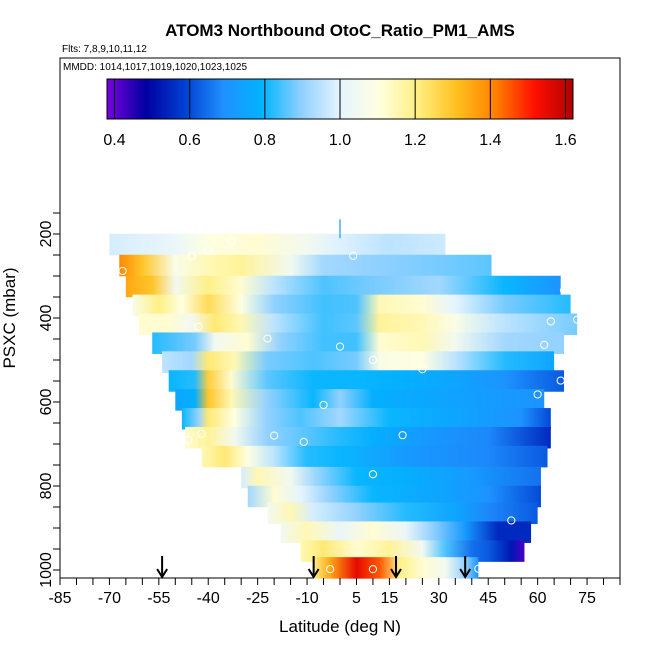 The height and width of the screenshot is (650, 650). Describe the element at coordinates (340, 114) in the screenshot. I see `colorbar-ticks: 0.4 0.6 0.8 1.0 1.2 1.4 1.6` at that location.